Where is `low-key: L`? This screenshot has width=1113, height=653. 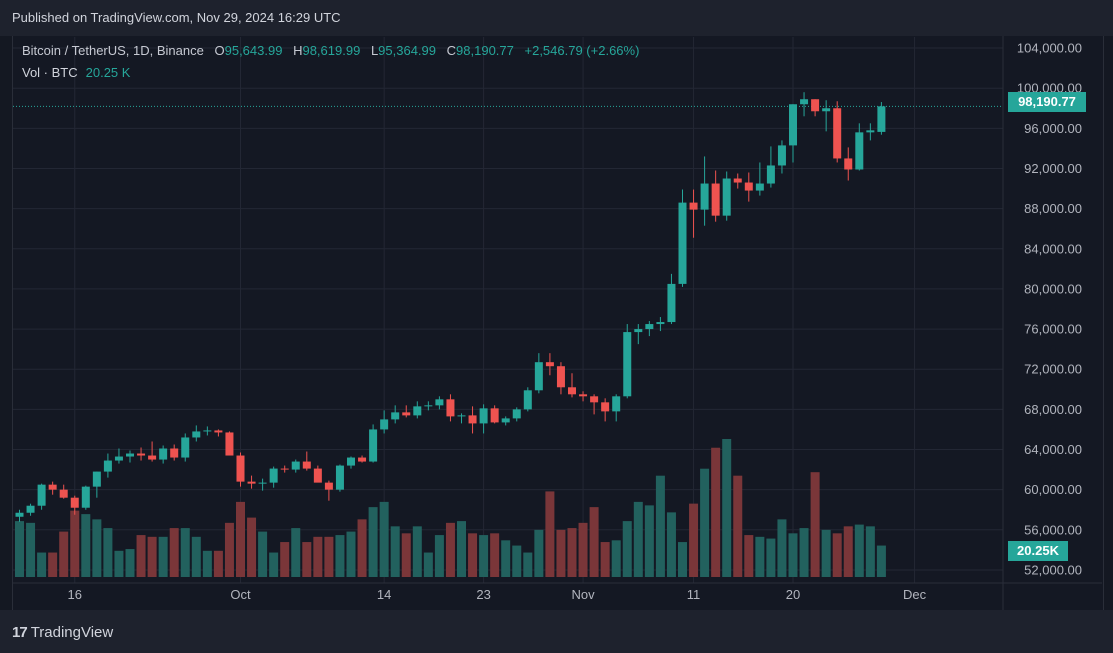
low-key: L is located at coordinates (374, 50).